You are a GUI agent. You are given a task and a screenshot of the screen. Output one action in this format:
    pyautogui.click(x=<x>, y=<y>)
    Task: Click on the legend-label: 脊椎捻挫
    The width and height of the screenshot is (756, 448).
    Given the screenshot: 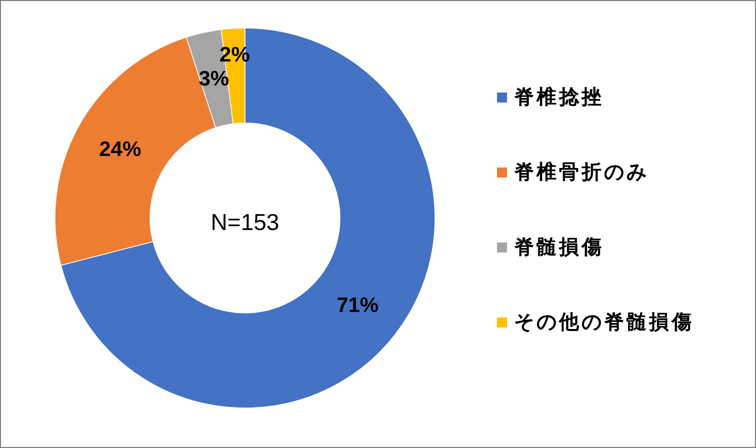 What is the action you would take?
    pyautogui.click(x=559, y=97)
    